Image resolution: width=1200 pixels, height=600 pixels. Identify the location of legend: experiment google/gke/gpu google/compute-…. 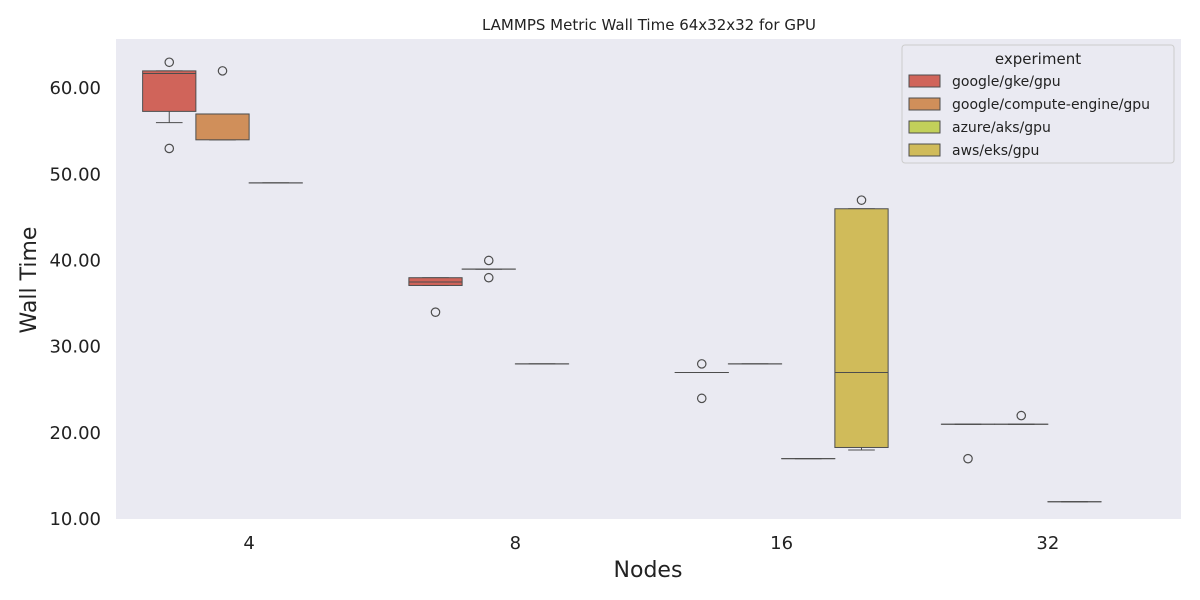
(1038, 104).